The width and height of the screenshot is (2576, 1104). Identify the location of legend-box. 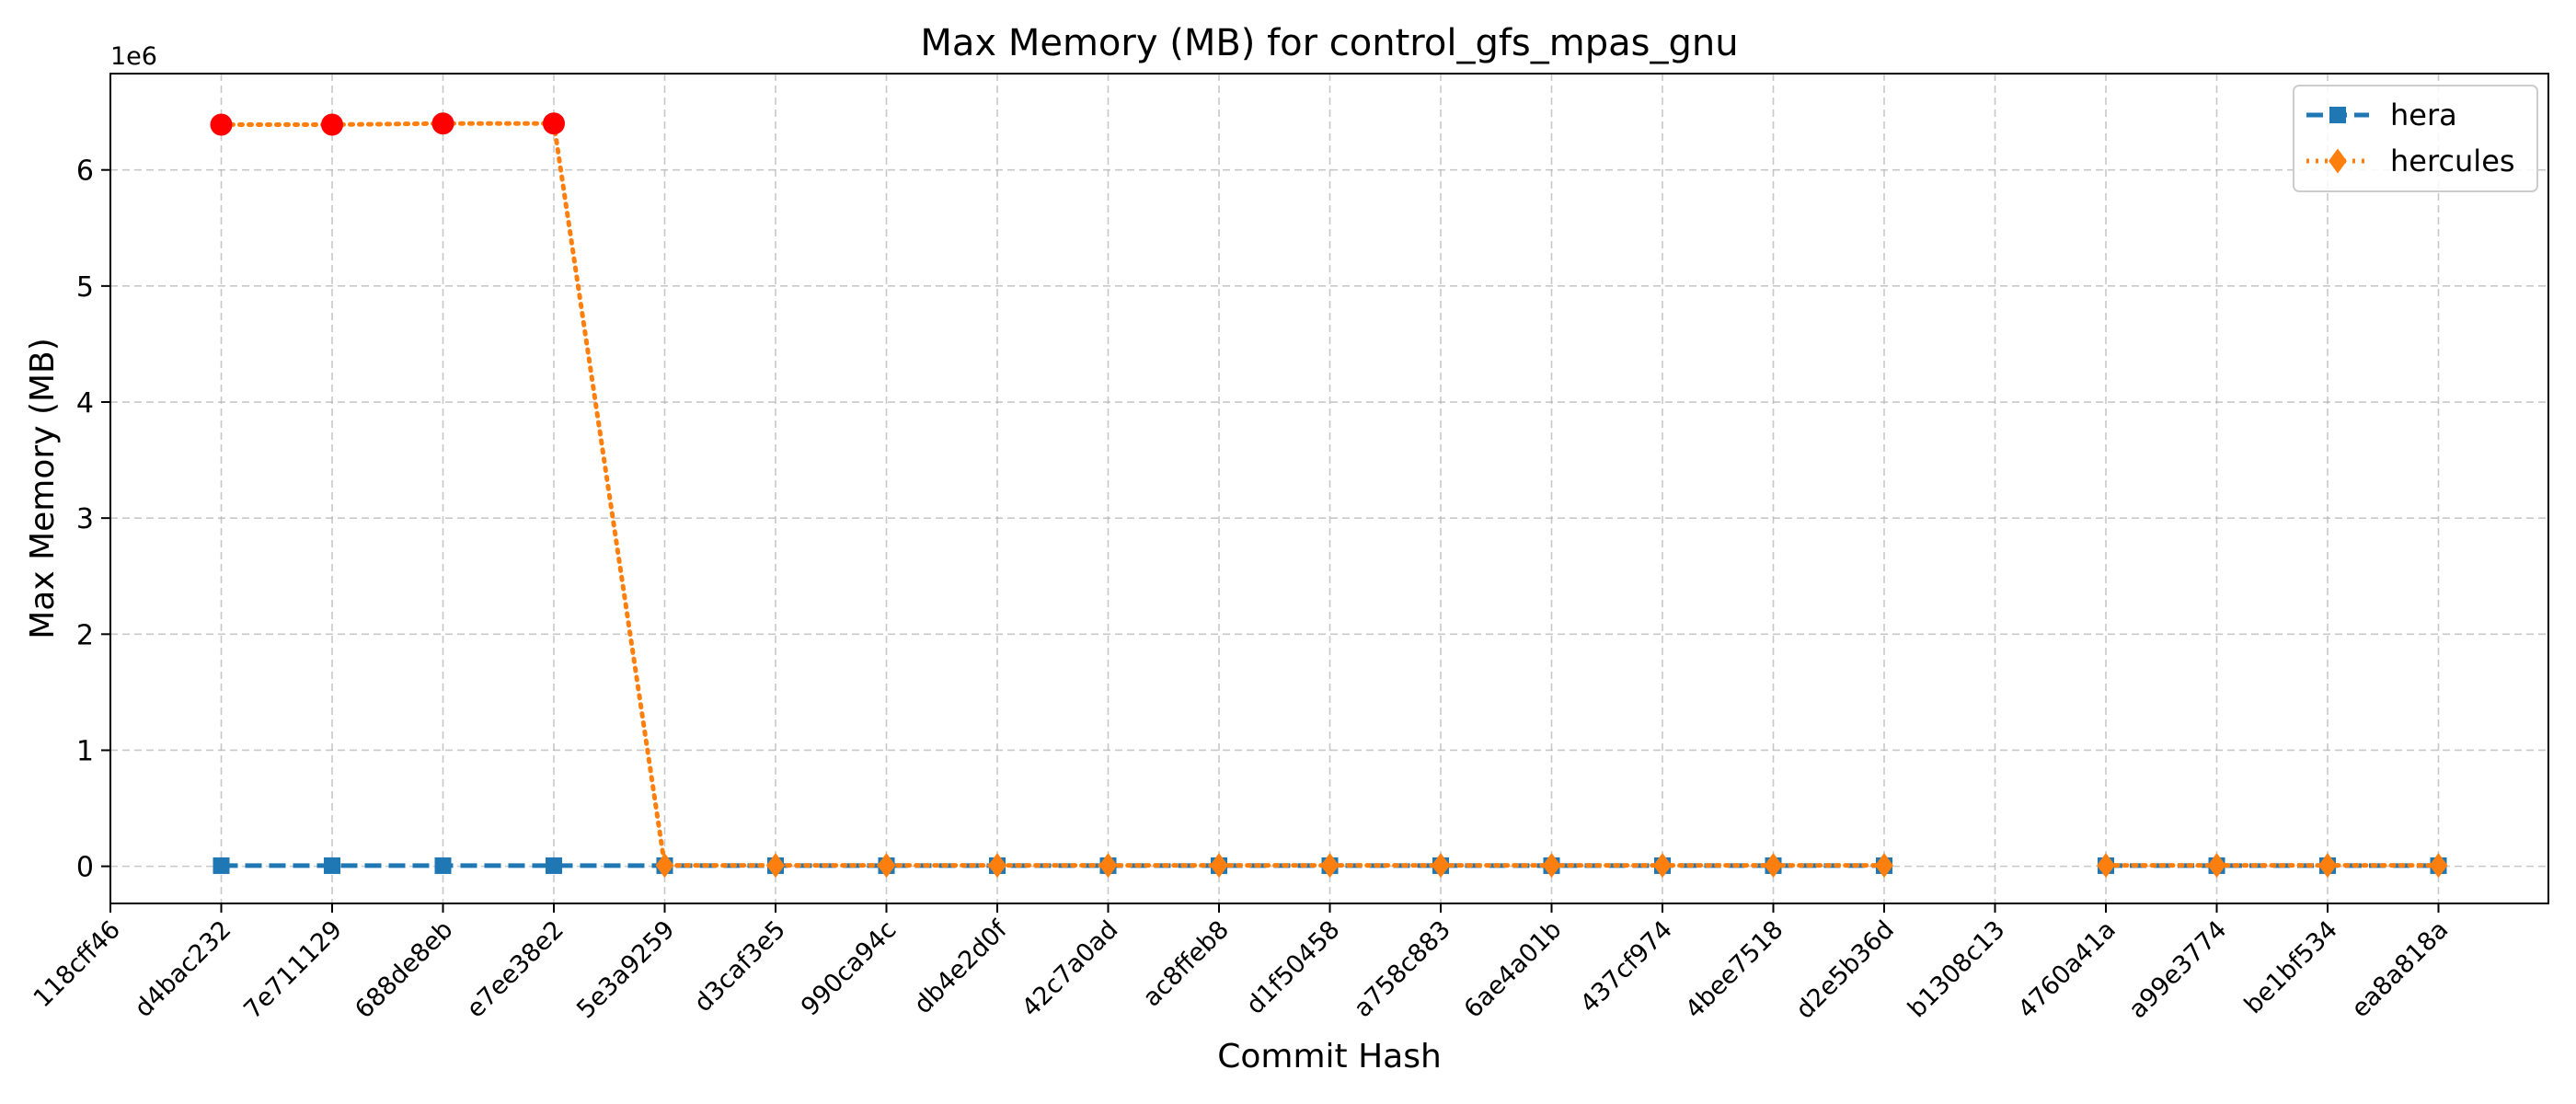
(2415, 138).